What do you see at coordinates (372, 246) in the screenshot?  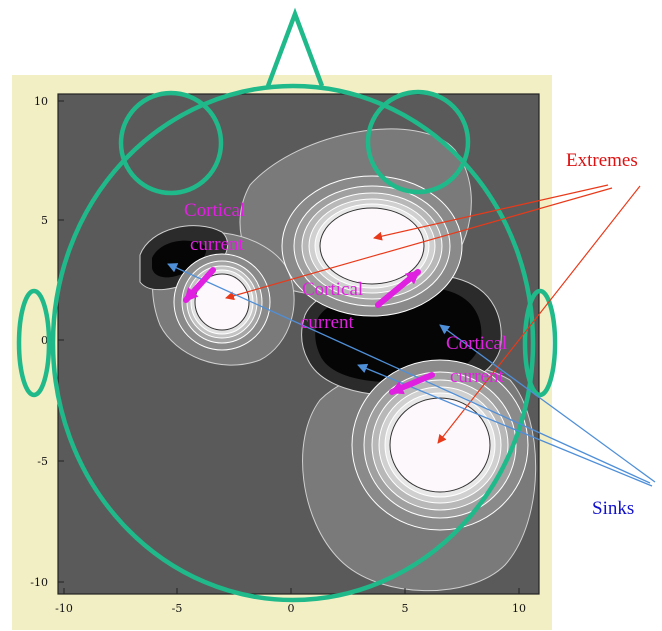 I see `source-upper` at bounding box center [372, 246].